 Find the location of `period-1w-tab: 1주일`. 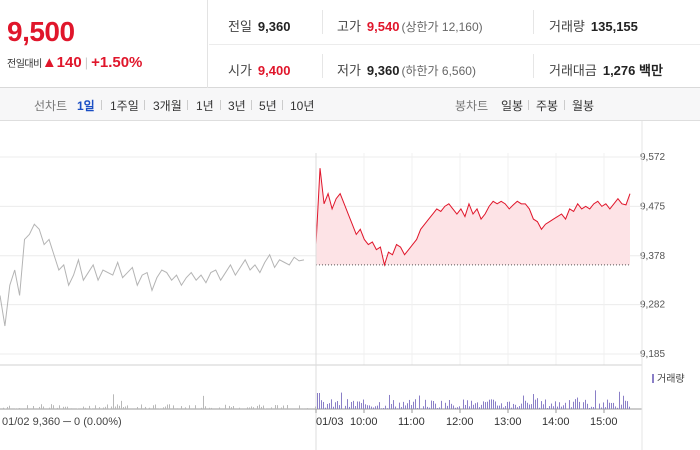

period-1w-tab: 1주일 is located at coordinates (124, 106).